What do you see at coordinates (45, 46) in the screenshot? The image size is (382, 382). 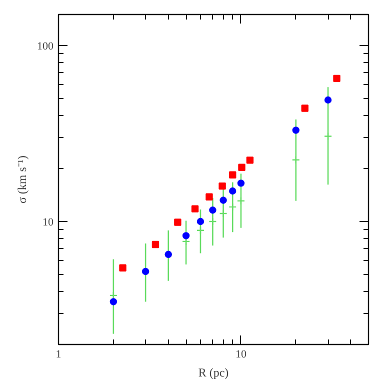 I see `y-tick-label: 100` at bounding box center [45, 46].